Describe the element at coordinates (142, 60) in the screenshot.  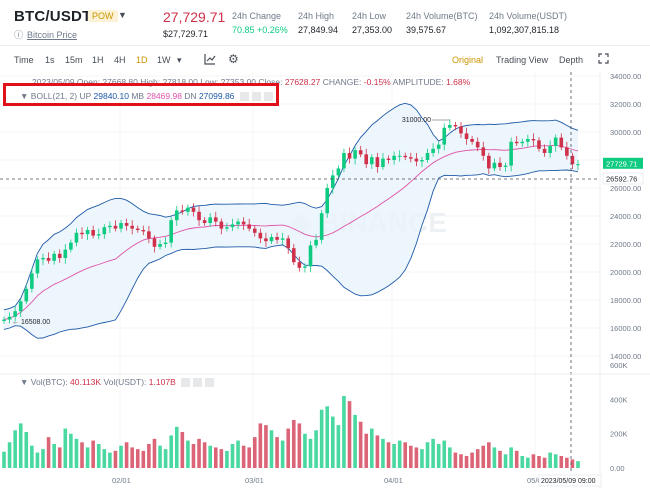
I see `interval-1d: 1D` at that location.